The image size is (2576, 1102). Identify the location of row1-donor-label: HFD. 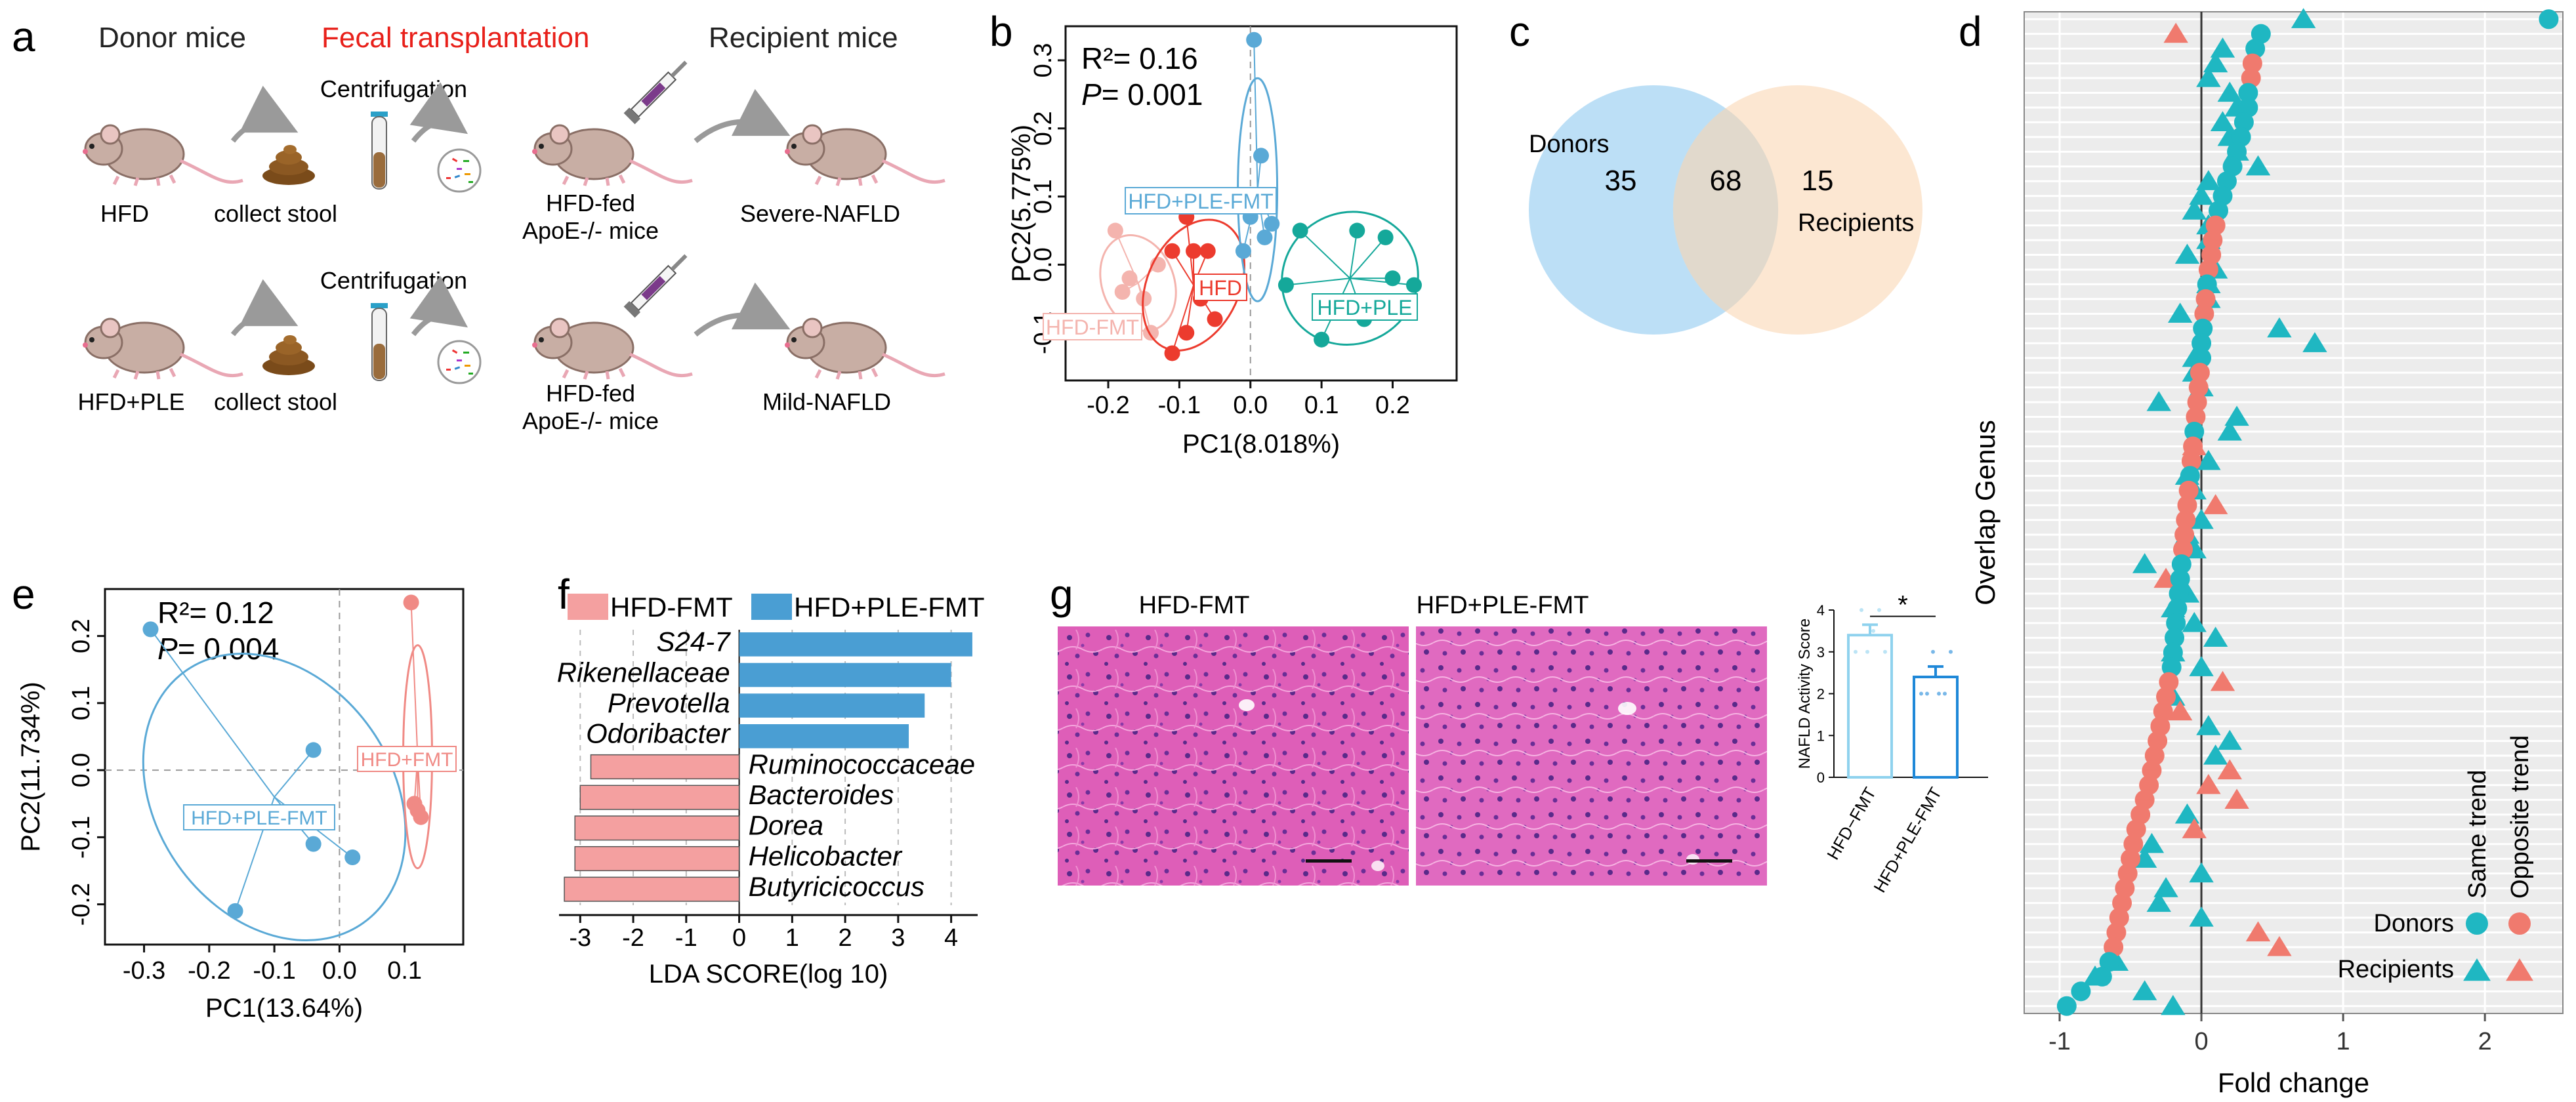
(125, 213).